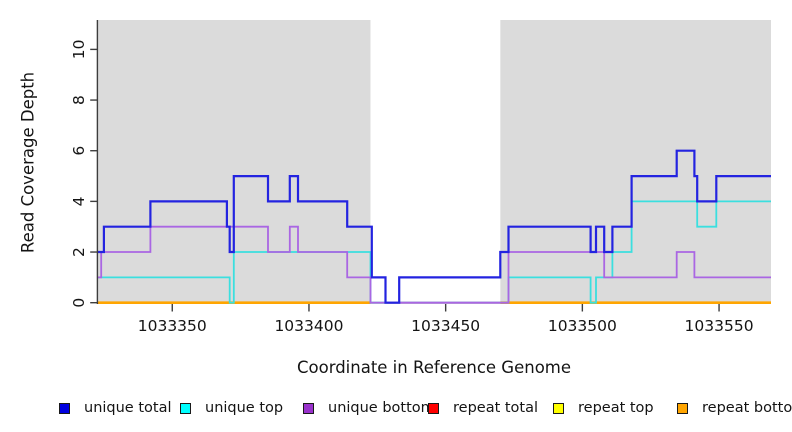  What do you see at coordinates (496, 408) in the screenshot?
I see `legend-label: repeat total` at bounding box center [496, 408].